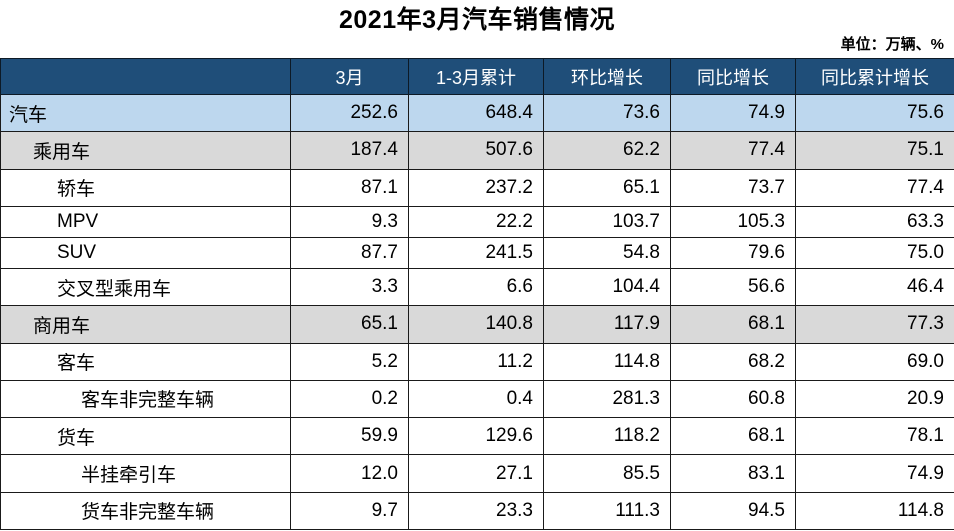  Describe the element at coordinates (607, 150) in the screenshot. I see `cell-value: 62.2` at that location.